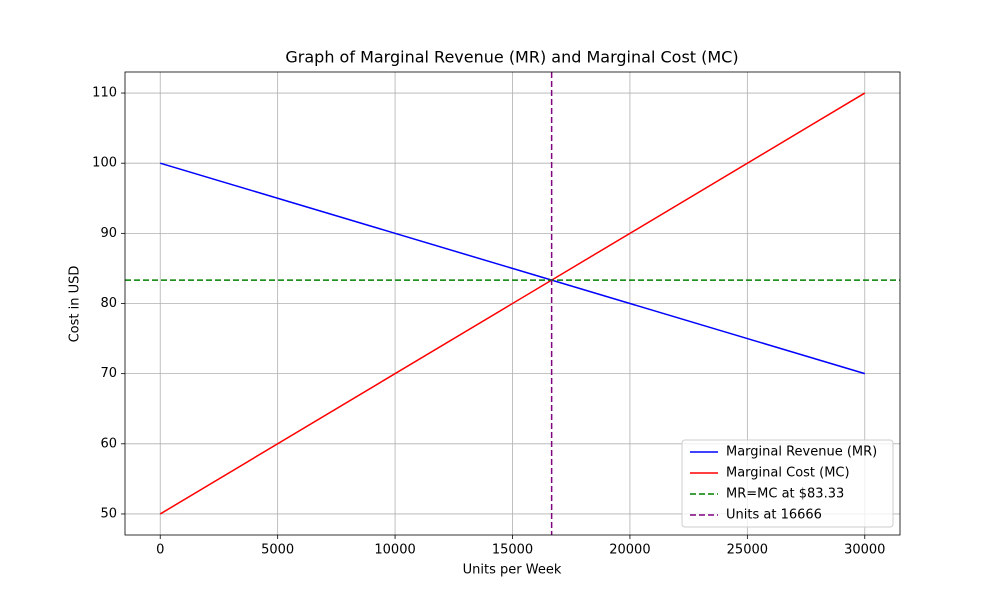 The image size is (1000, 600). I want to click on legend-box, so click(787, 483).